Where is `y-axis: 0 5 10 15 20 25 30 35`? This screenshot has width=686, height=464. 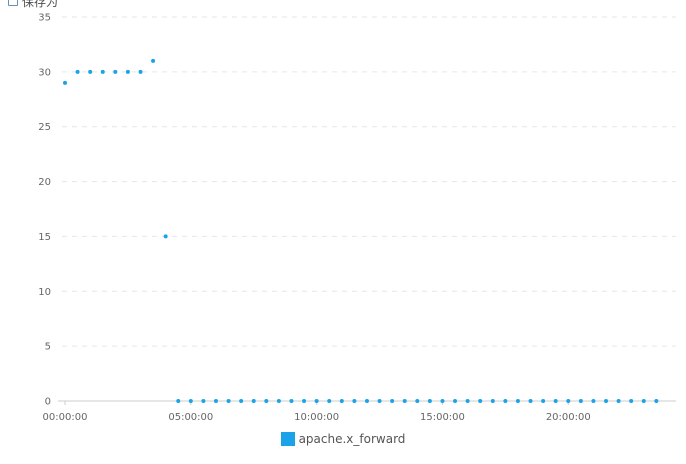 y-axis: 0 5 10 15 20 25 30 35 is located at coordinates (44, 210).